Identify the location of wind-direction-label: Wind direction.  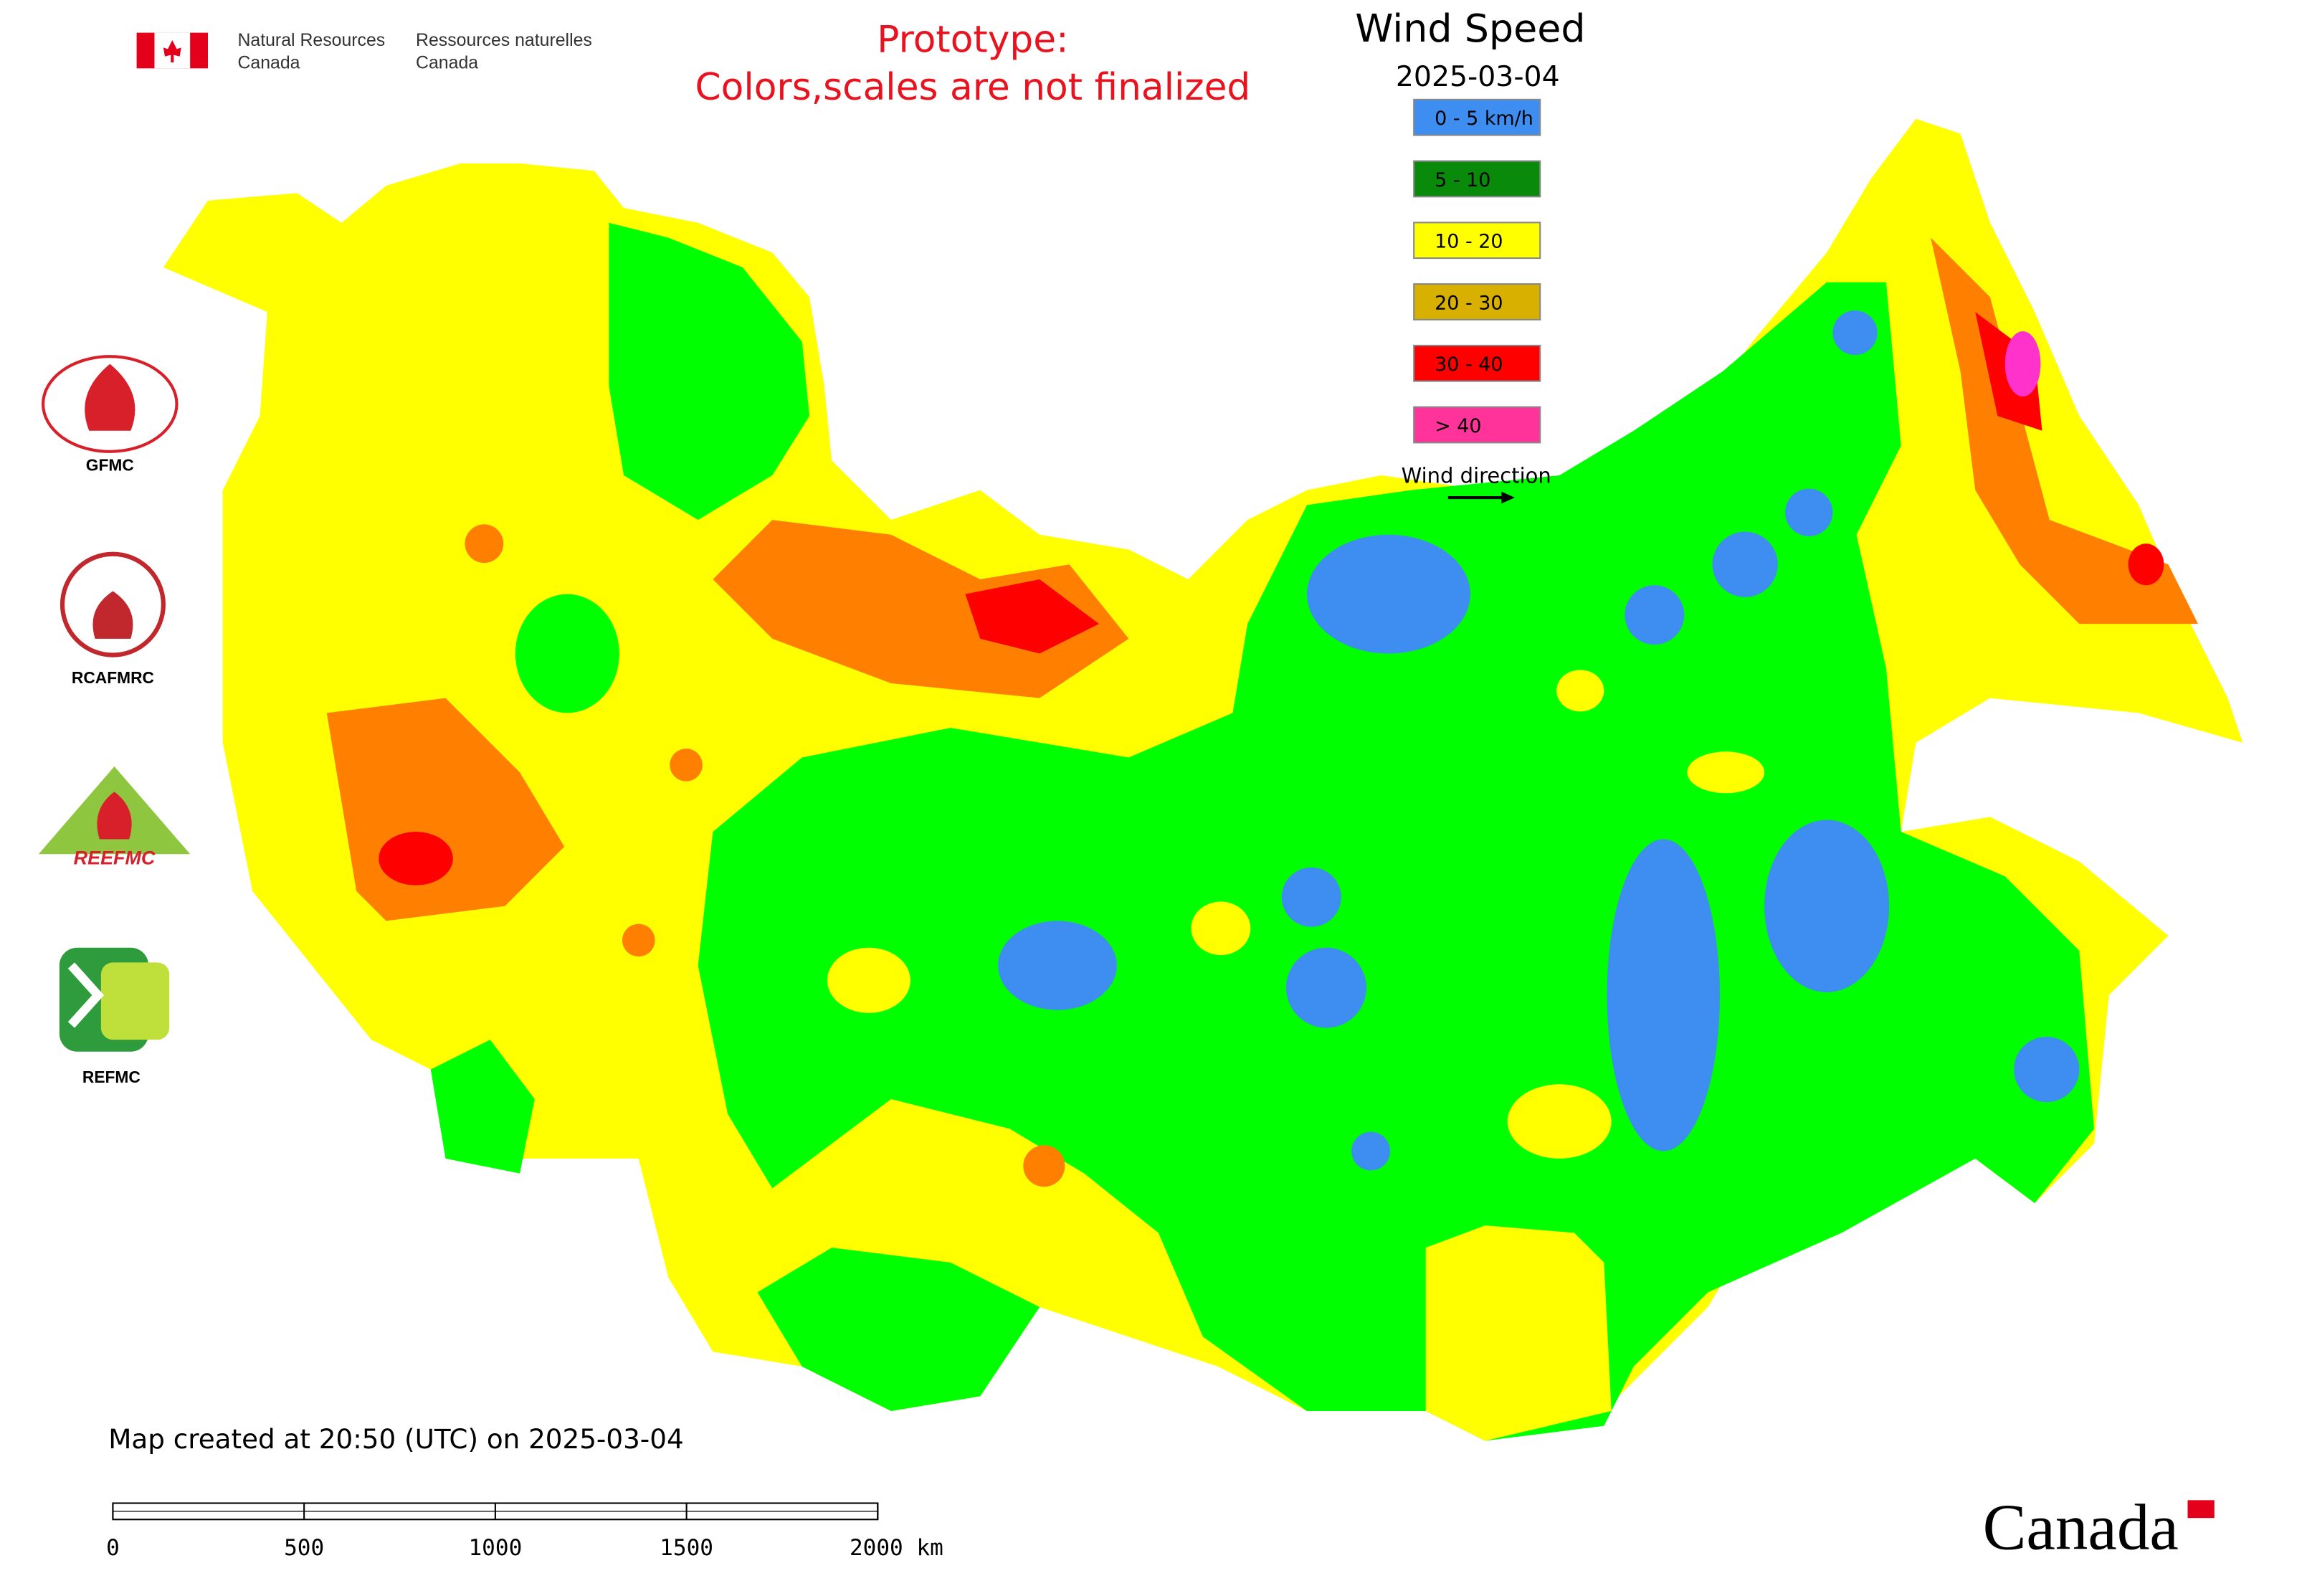
(1477, 475).